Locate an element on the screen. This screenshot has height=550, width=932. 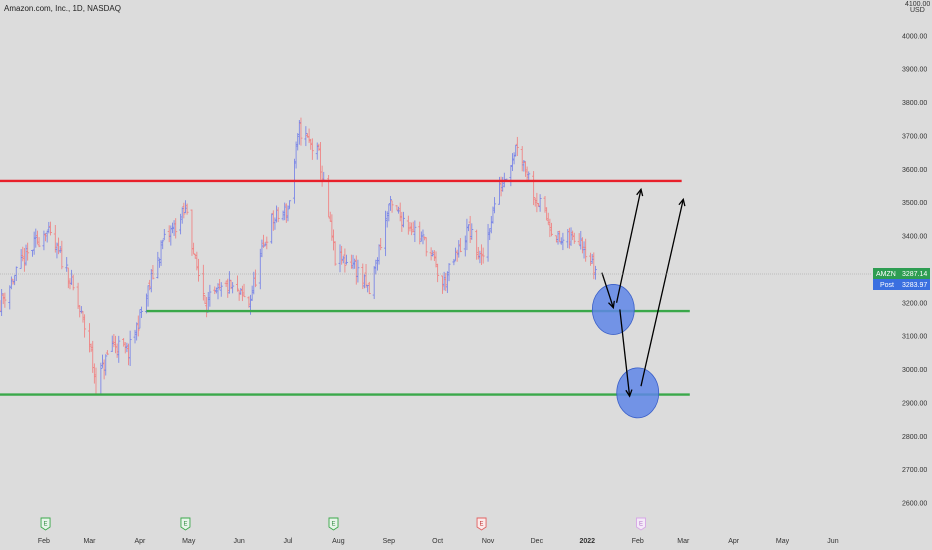
time-axis-label: Jun is located at coordinates (832, 541).